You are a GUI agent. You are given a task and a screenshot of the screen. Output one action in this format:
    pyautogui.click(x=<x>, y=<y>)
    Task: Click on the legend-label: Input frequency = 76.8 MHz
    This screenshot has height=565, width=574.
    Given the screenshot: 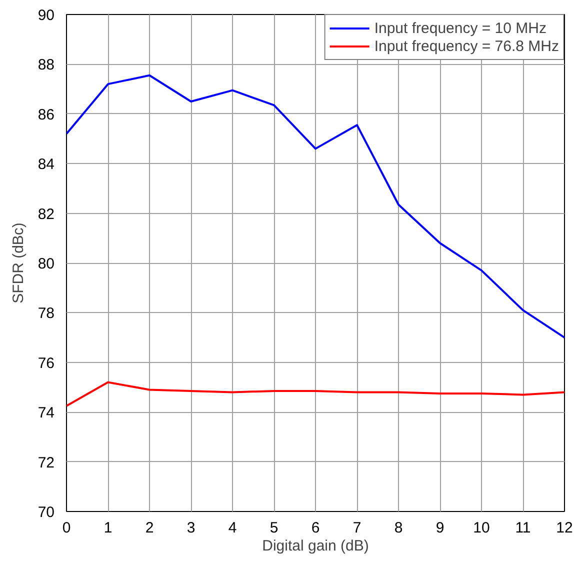 What is the action you would take?
    pyautogui.click(x=466, y=46)
    